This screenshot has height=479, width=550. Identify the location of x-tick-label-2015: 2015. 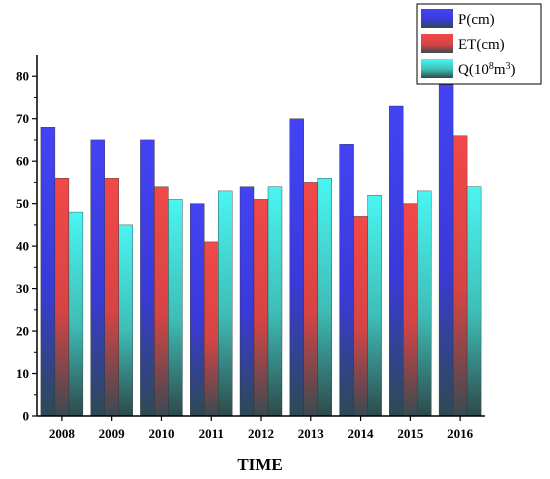
(410, 433).